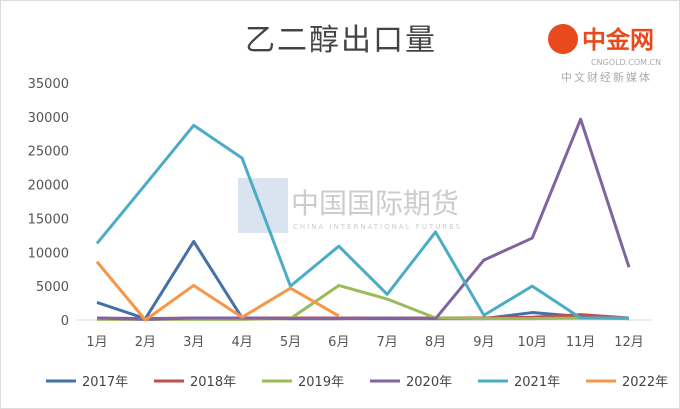 This screenshot has height=409, width=680. What do you see at coordinates (52, 287) in the screenshot?
I see `y-tick-label: 5000` at bounding box center [52, 287].